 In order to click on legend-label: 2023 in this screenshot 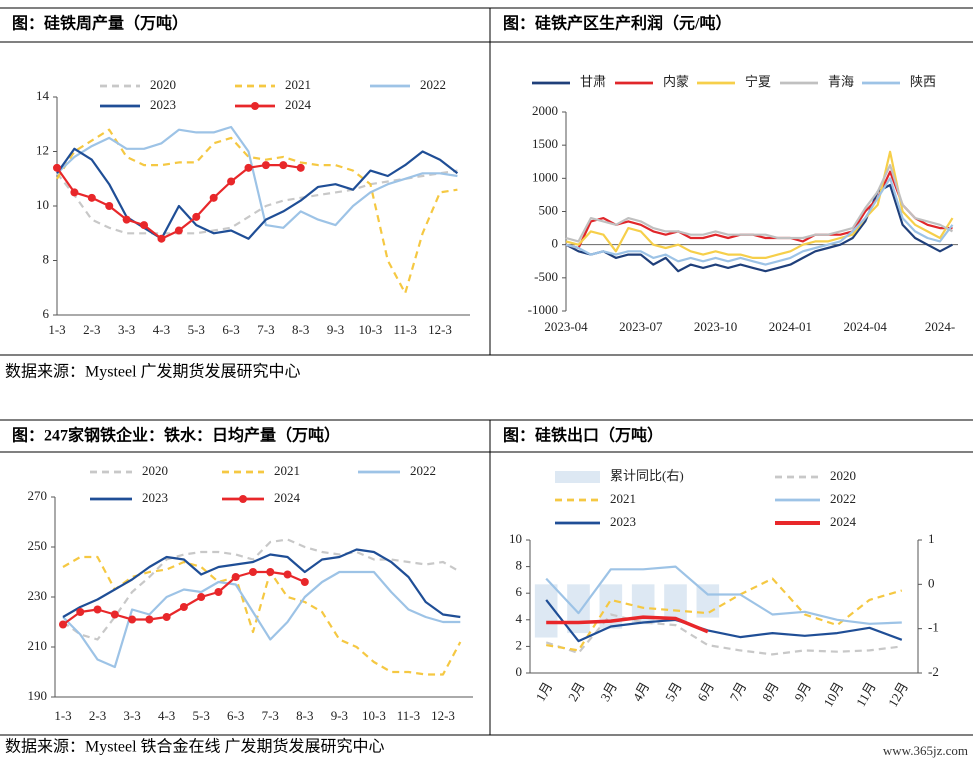, I will do `click(163, 104)`.